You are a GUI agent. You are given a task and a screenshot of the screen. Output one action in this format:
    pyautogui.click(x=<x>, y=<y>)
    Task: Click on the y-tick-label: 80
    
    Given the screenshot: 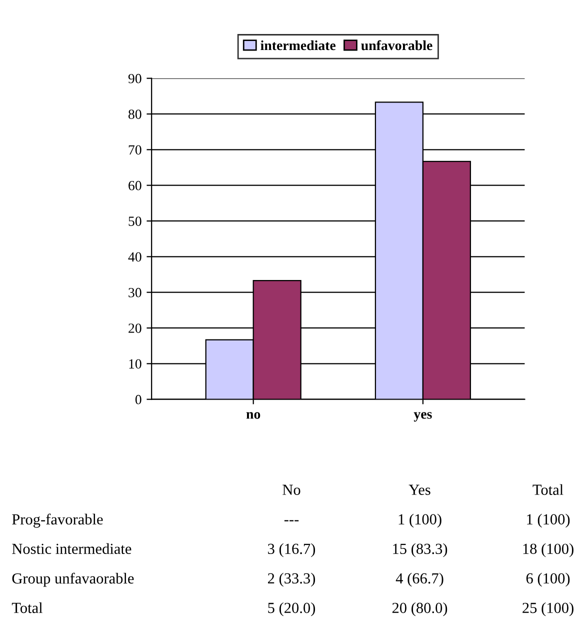 What is the action you would take?
    pyautogui.click(x=135, y=114)
    